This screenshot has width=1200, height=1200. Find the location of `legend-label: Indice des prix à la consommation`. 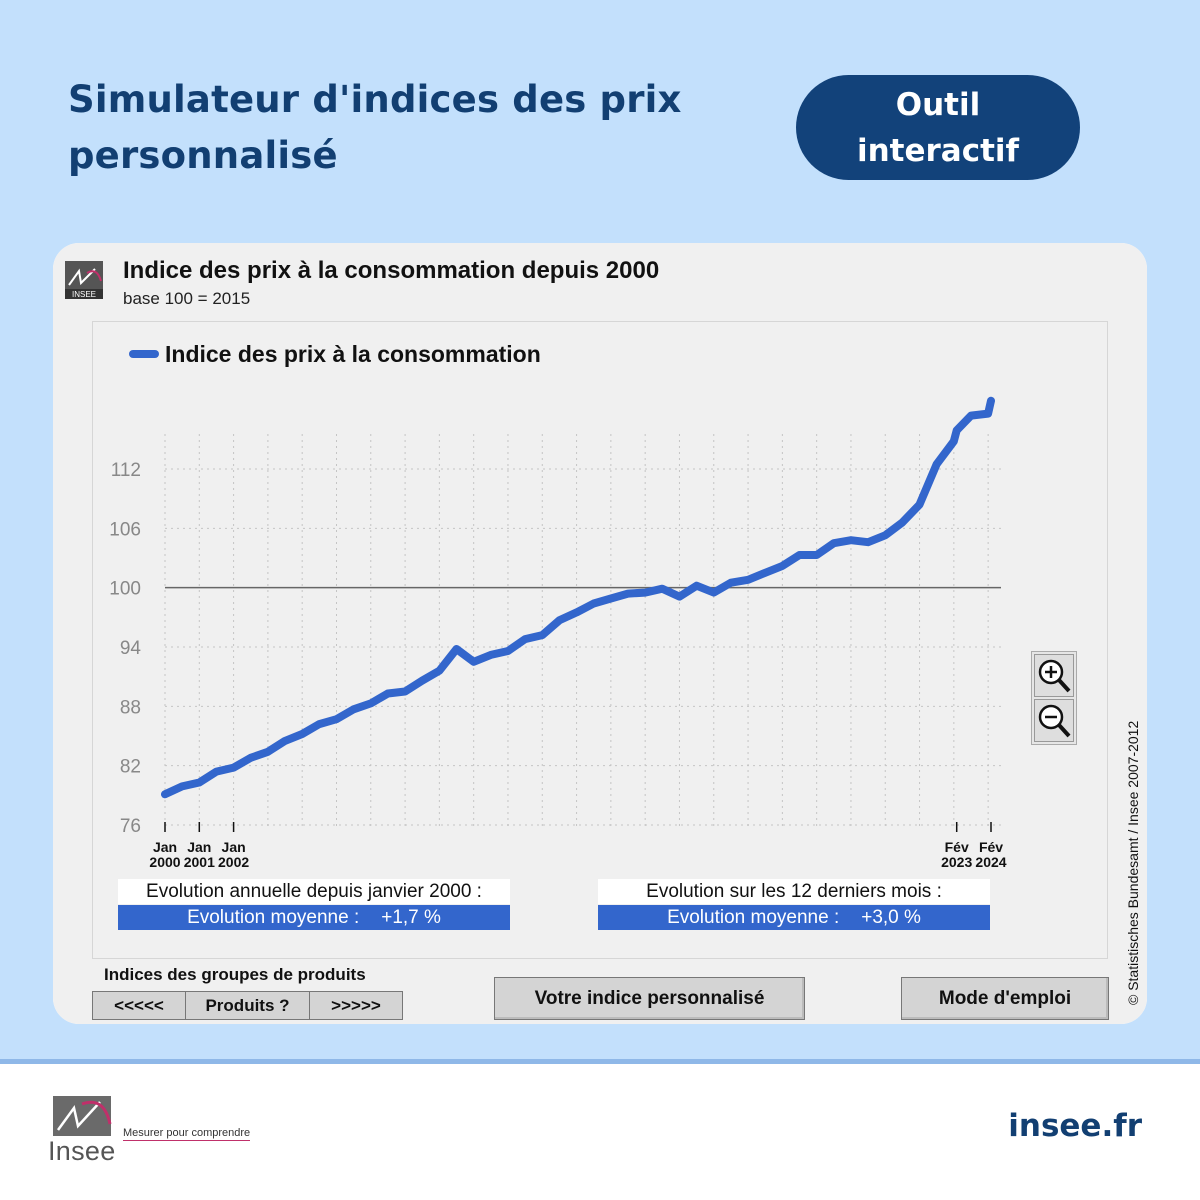

legend-label: Indice des prix à la consommation is located at coordinates (353, 354).